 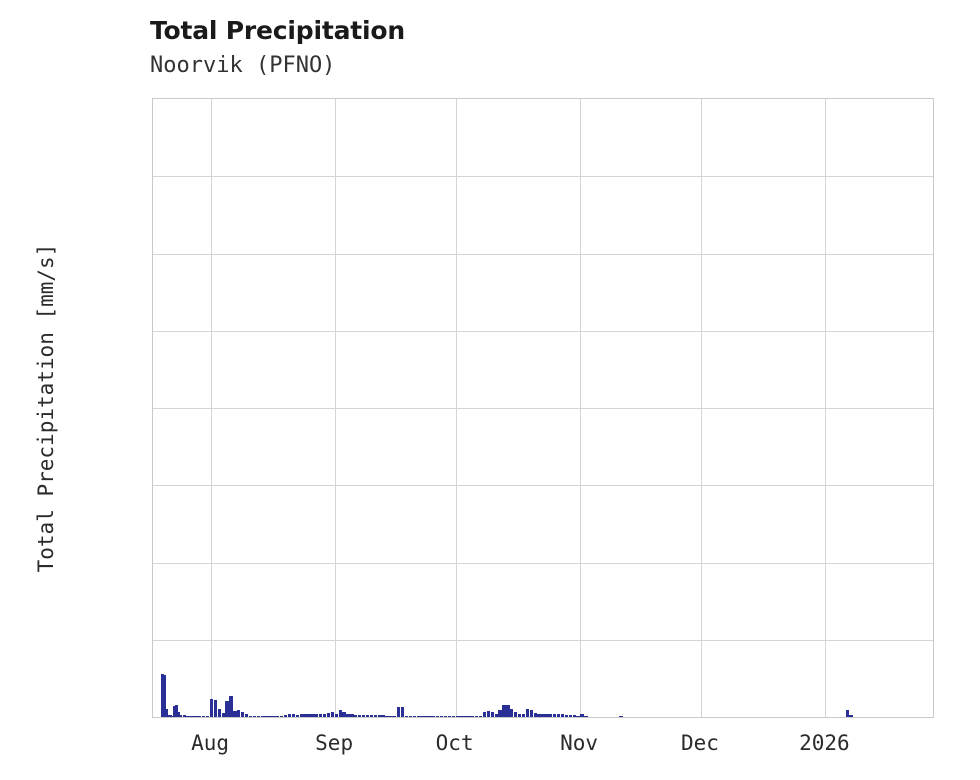 I want to click on x-tick-label: Dec, so click(x=699, y=743).